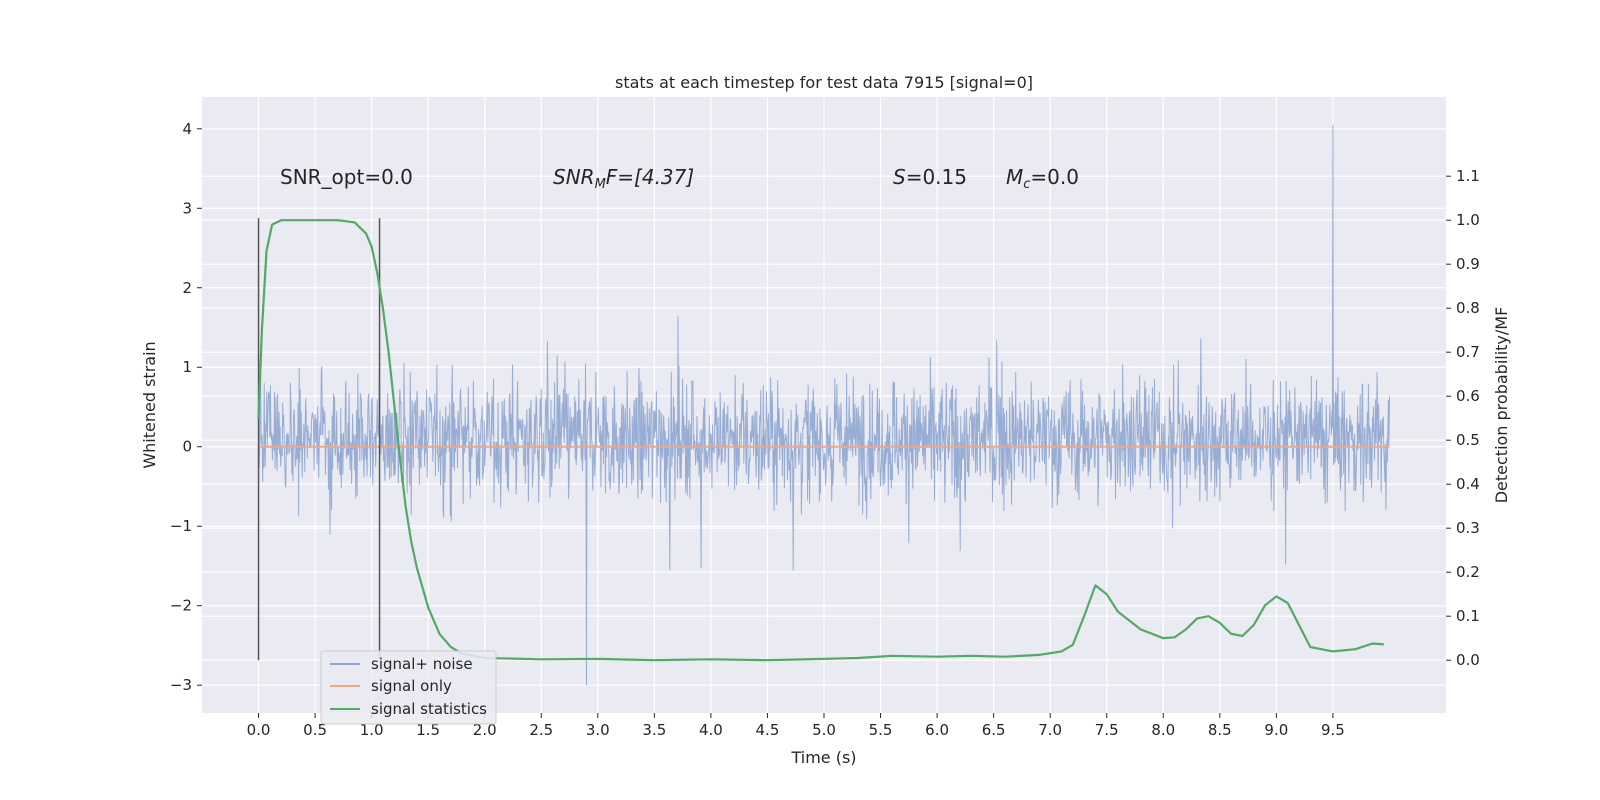  Describe the element at coordinates (187, 447) in the screenshot. I see `y-tick-label: 0` at that location.